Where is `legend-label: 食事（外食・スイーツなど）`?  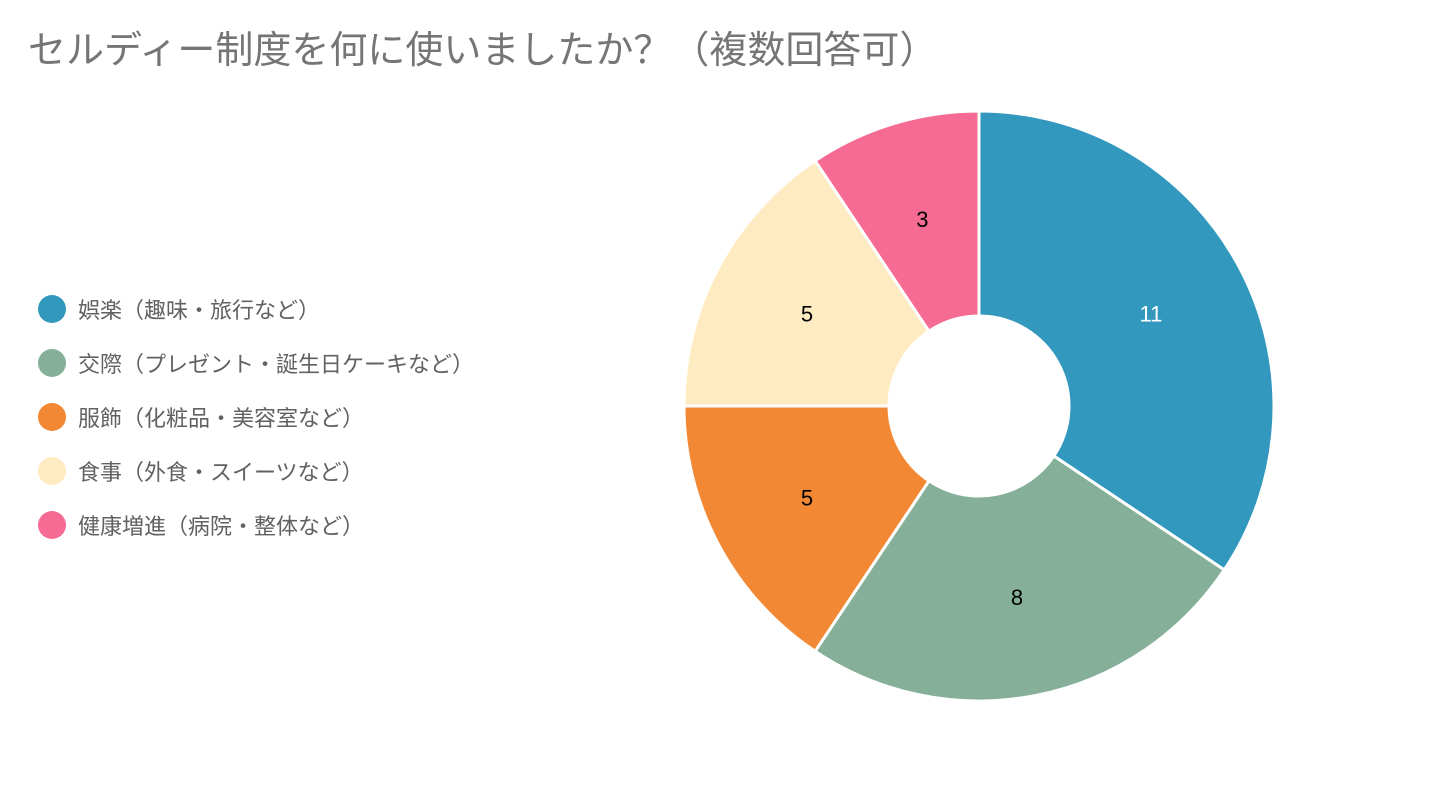 legend-label: 食事（外食・スイーツなど） is located at coordinates (221, 473).